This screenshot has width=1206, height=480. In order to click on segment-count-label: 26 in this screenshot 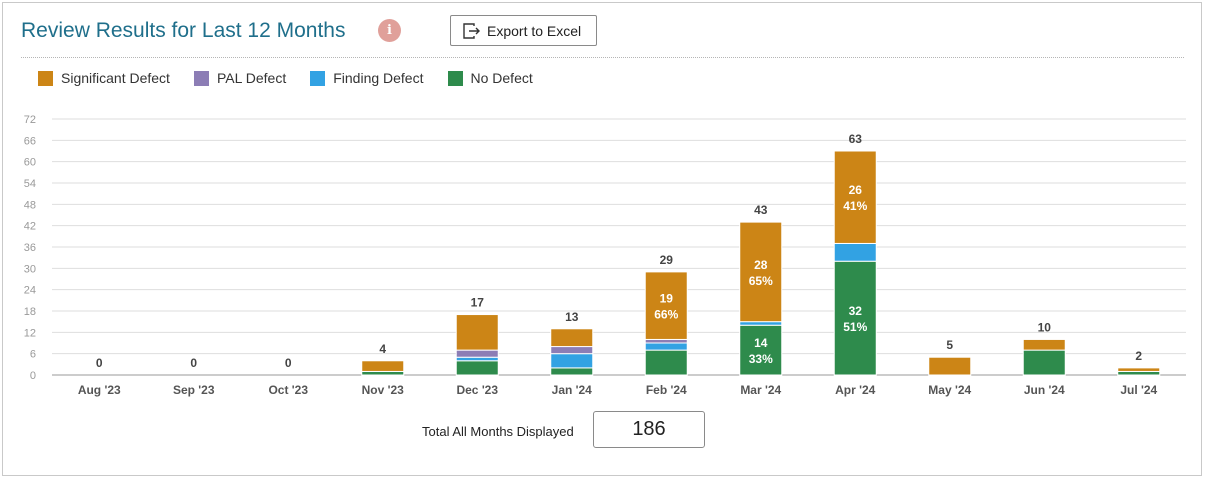, I will do `click(856, 190)`.